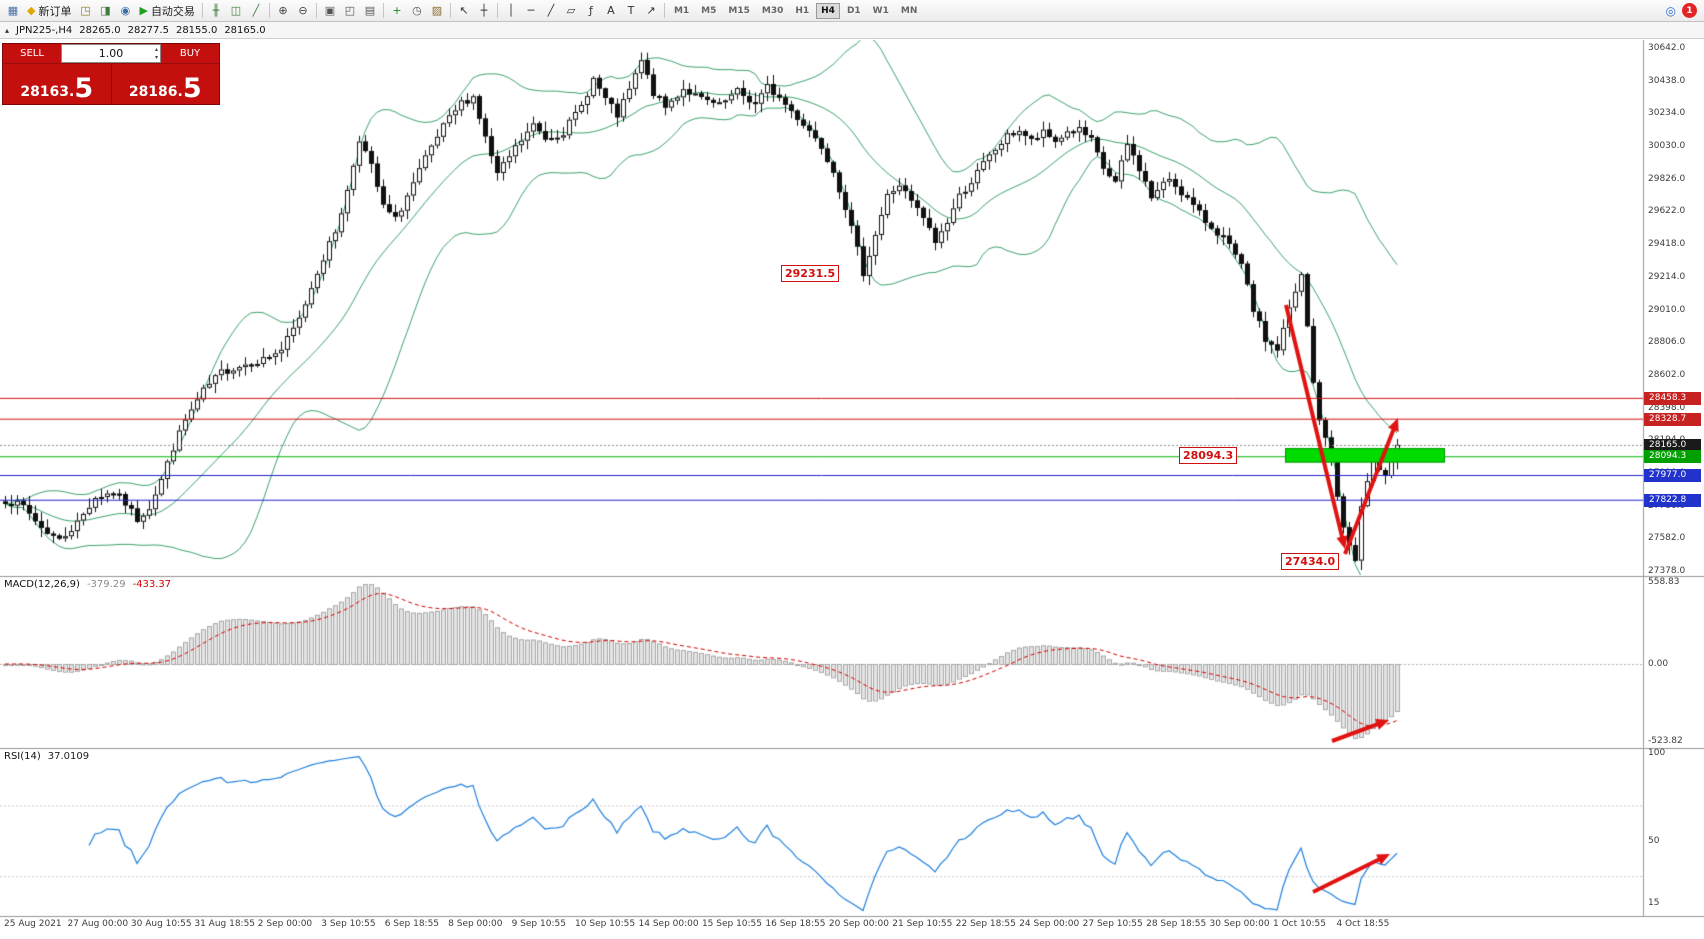 The image size is (1704, 939). I want to click on autotrading-icon: ▶, so click(143, 10).